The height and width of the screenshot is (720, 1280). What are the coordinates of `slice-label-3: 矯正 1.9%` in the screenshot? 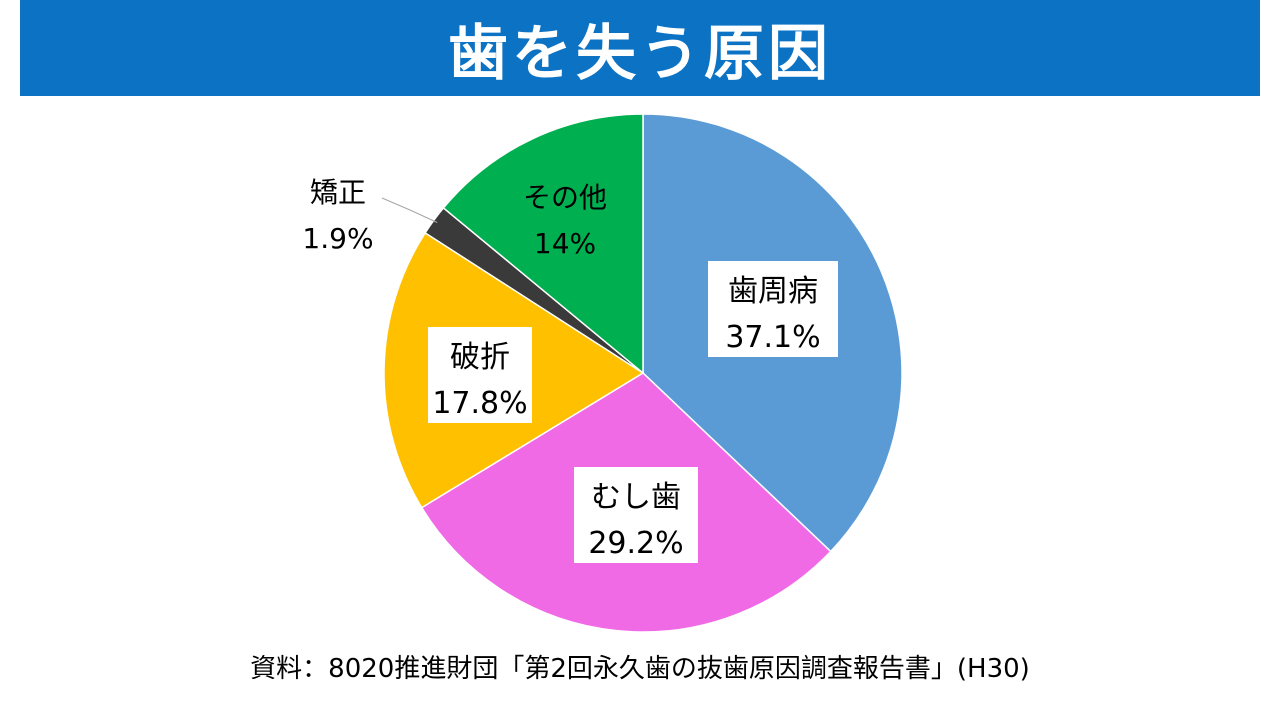 It's located at (370, 215).